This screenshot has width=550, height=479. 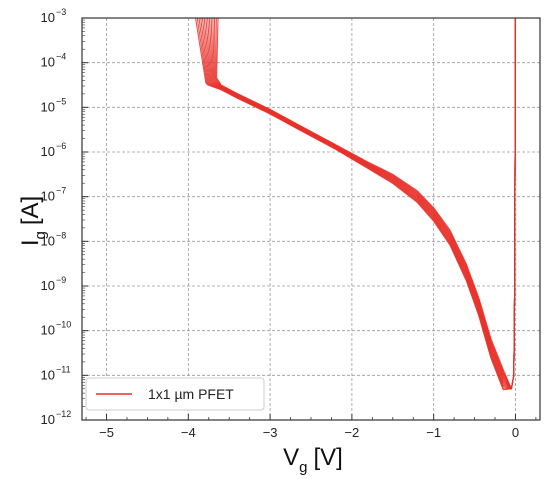 I want to click on legend-box, so click(x=175, y=394).